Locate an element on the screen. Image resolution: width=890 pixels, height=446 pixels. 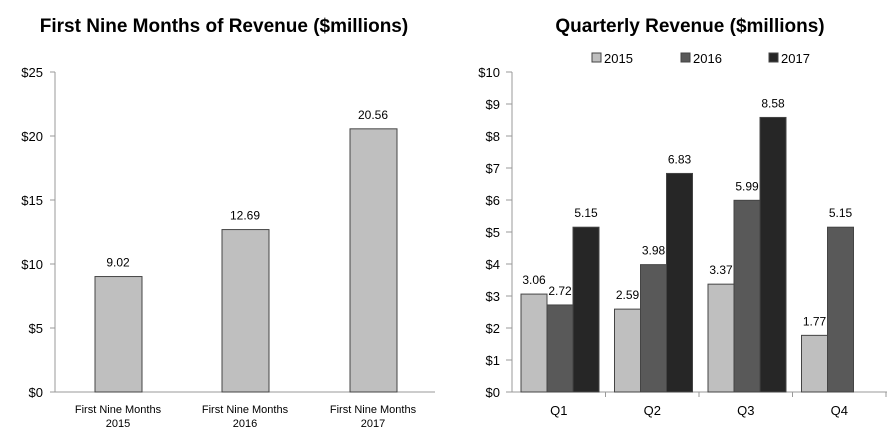
x-tick-label: Q3 is located at coordinates (745, 410).